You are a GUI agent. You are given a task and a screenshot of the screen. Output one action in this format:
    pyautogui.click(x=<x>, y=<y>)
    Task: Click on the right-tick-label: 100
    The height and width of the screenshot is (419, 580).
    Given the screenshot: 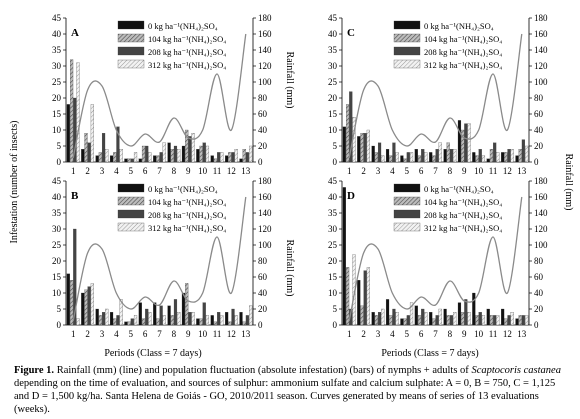 What is the action you would take?
    pyautogui.click(x=541, y=245)
    